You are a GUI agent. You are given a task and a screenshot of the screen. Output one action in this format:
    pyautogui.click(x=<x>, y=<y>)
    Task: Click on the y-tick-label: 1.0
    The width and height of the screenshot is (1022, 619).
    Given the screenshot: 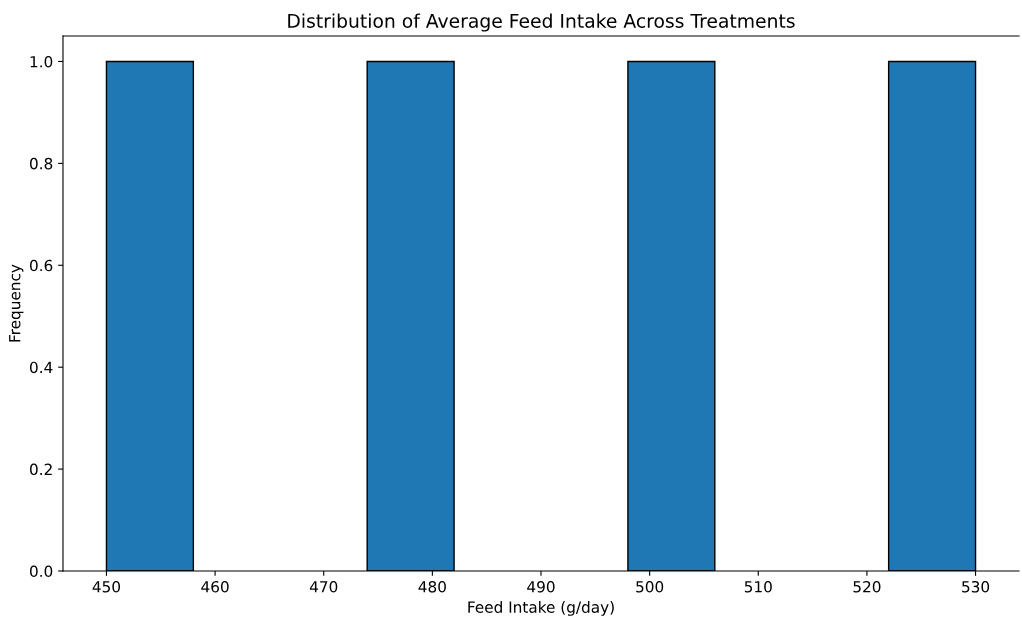 What is the action you would take?
    pyautogui.click(x=41, y=61)
    